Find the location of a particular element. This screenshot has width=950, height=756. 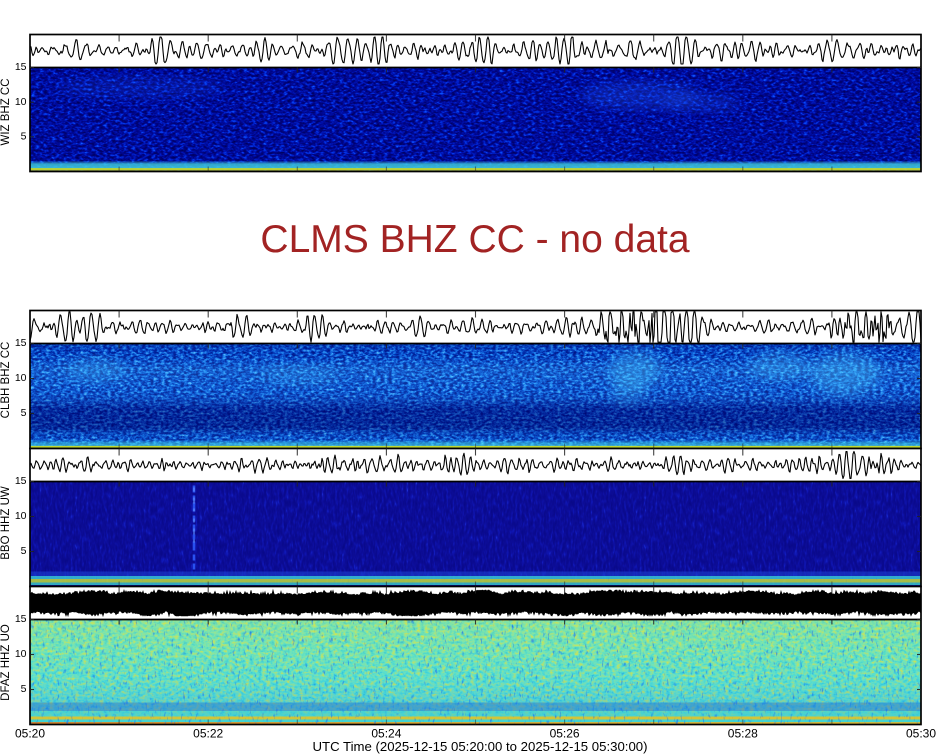

svg-text: 05:28 is located at coordinates (743, 734).